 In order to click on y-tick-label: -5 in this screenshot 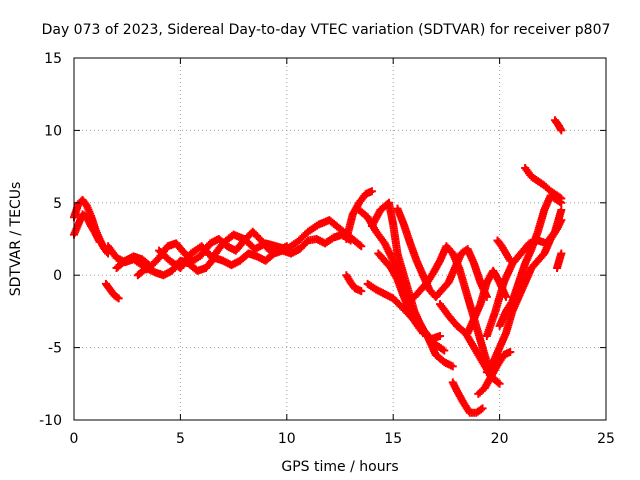, I will do `click(55, 349)`.